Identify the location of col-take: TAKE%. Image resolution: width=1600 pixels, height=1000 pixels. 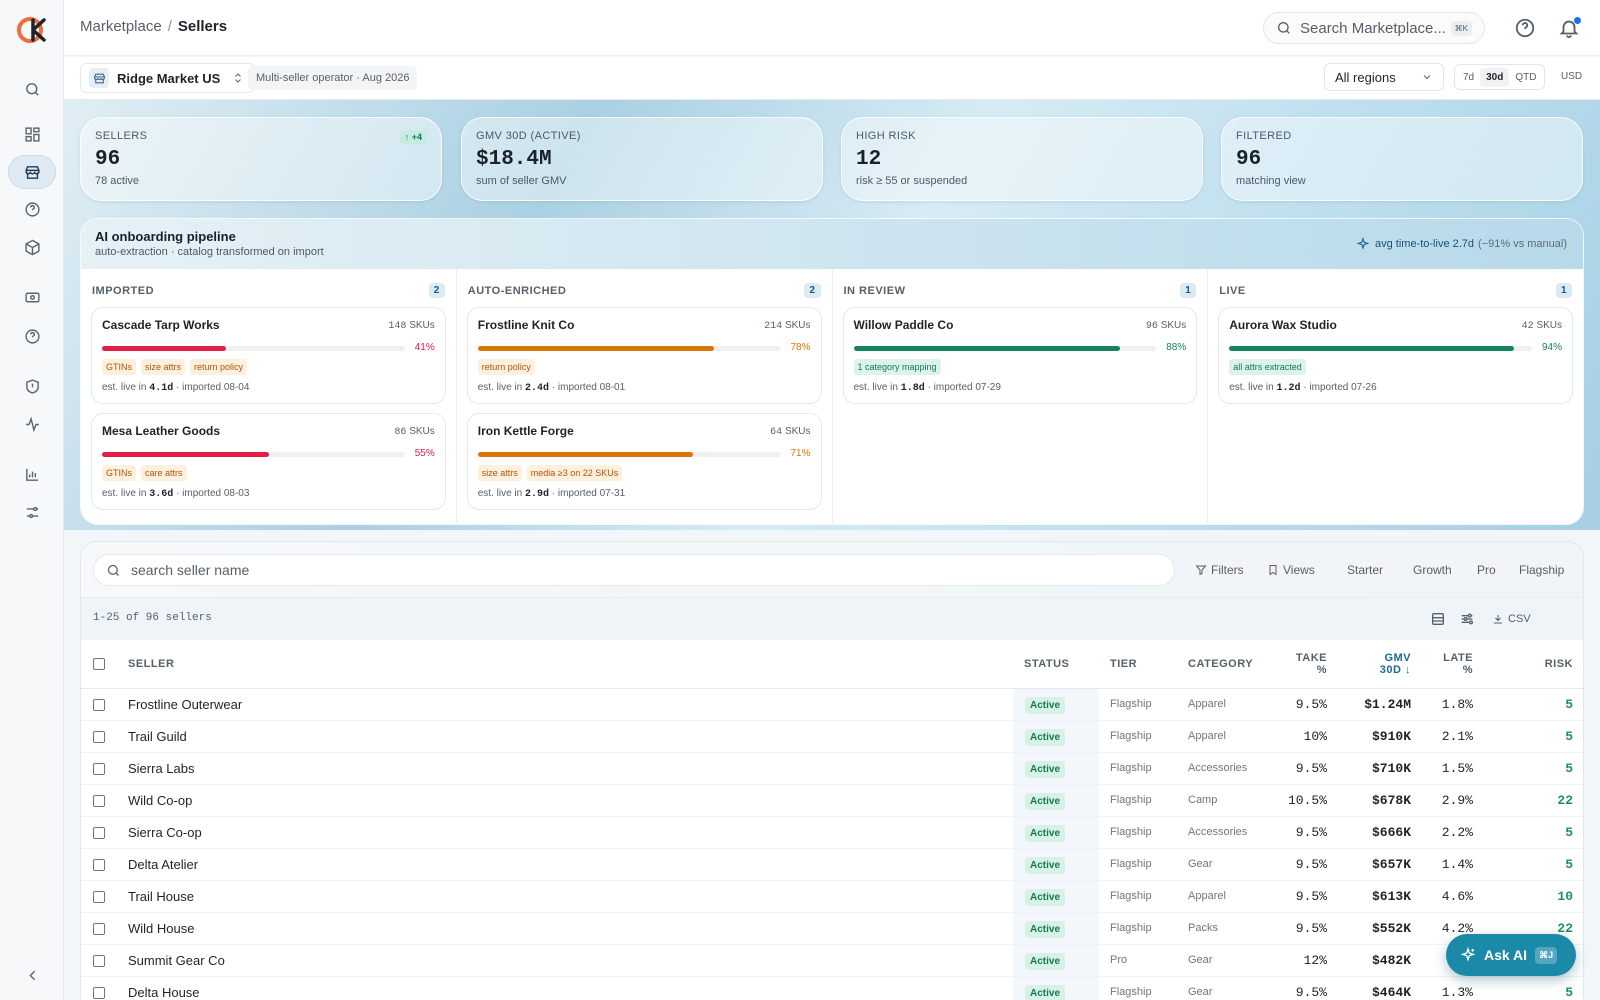
(1304, 664).